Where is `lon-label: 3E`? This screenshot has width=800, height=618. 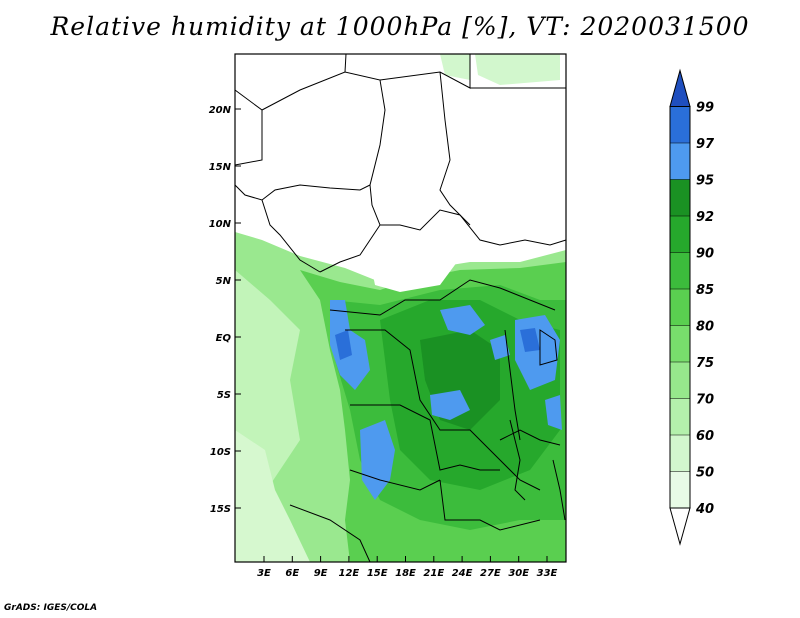
lon-label: 3E is located at coordinates (264, 573).